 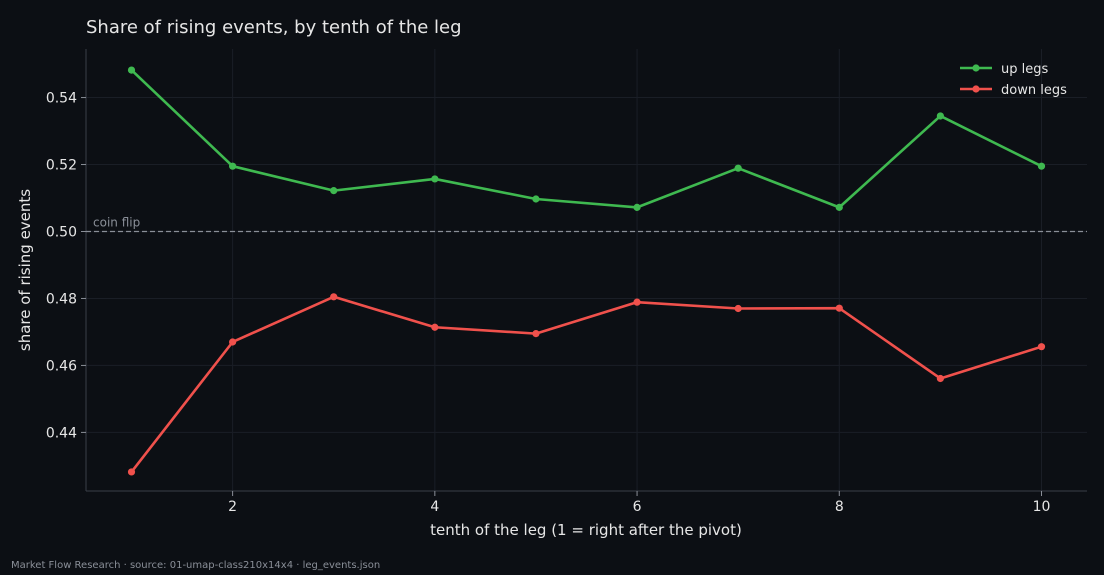 I want to click on x-tick-label: 6, so click(x=637, y=507).